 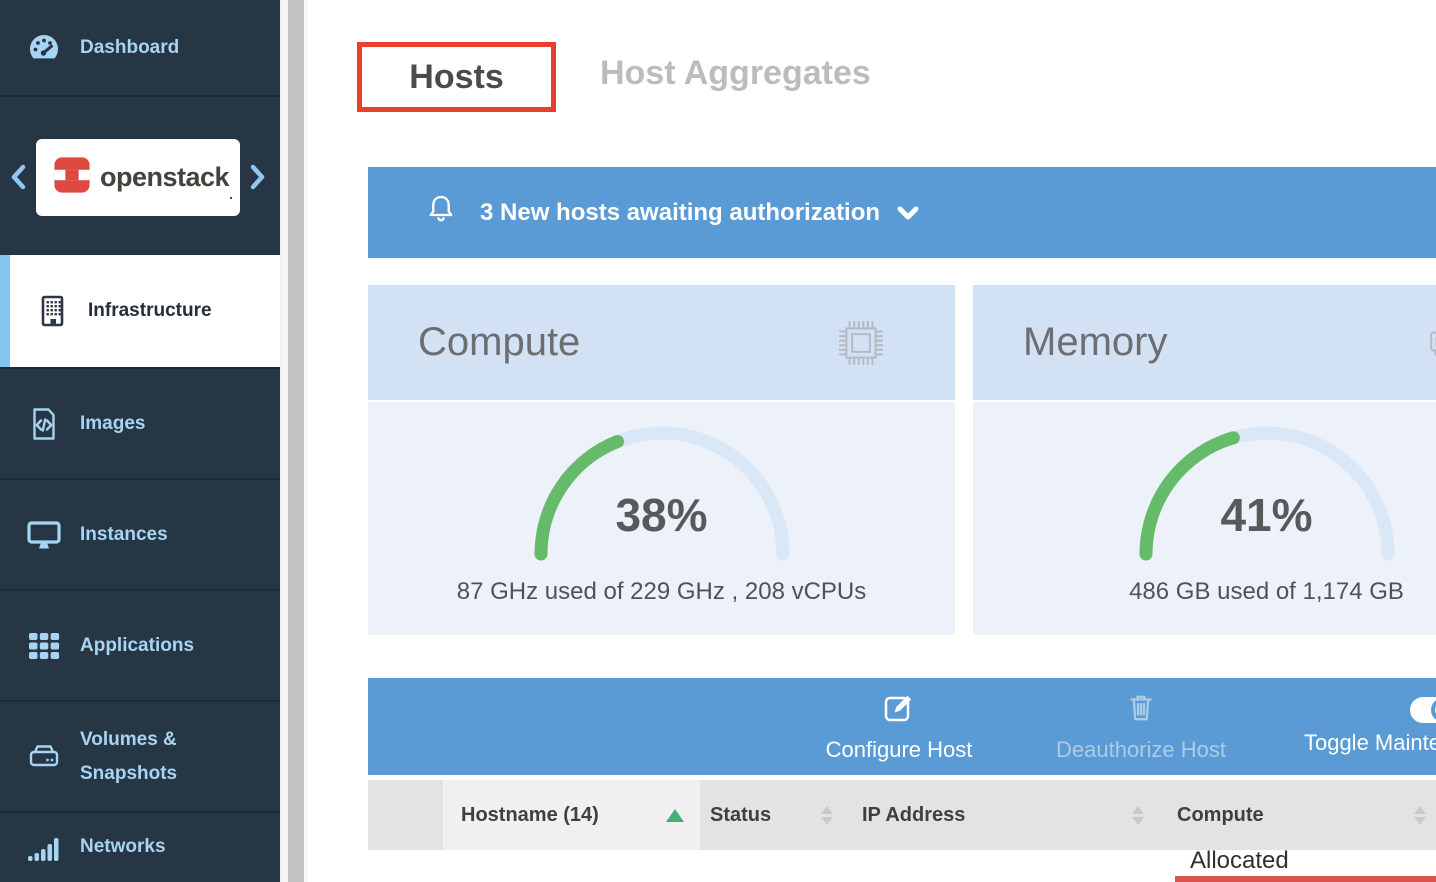 I want to click on cpu-chip-icon, so click(x=861, y=345).